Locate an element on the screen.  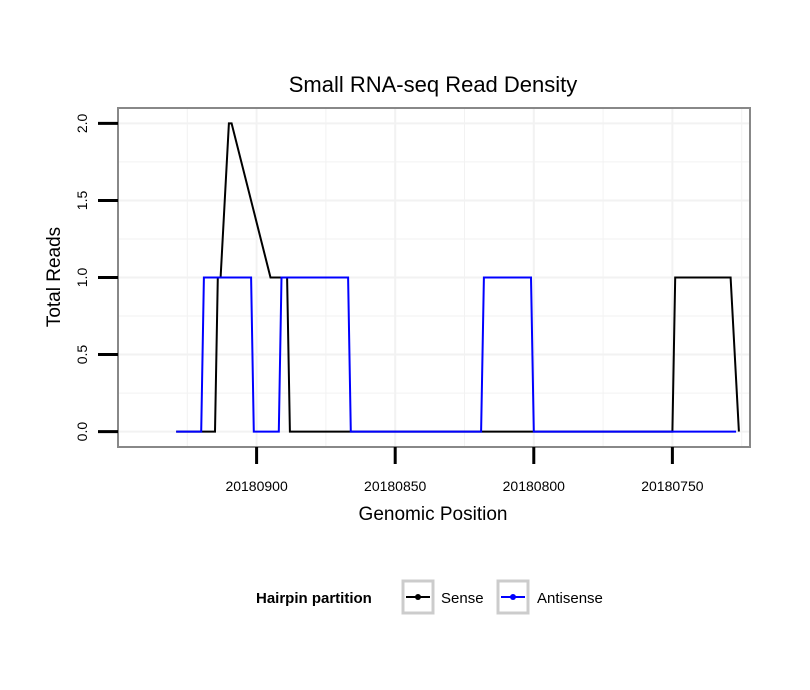
y-tick-label: 0.0 is located at coordinates (82, 432).